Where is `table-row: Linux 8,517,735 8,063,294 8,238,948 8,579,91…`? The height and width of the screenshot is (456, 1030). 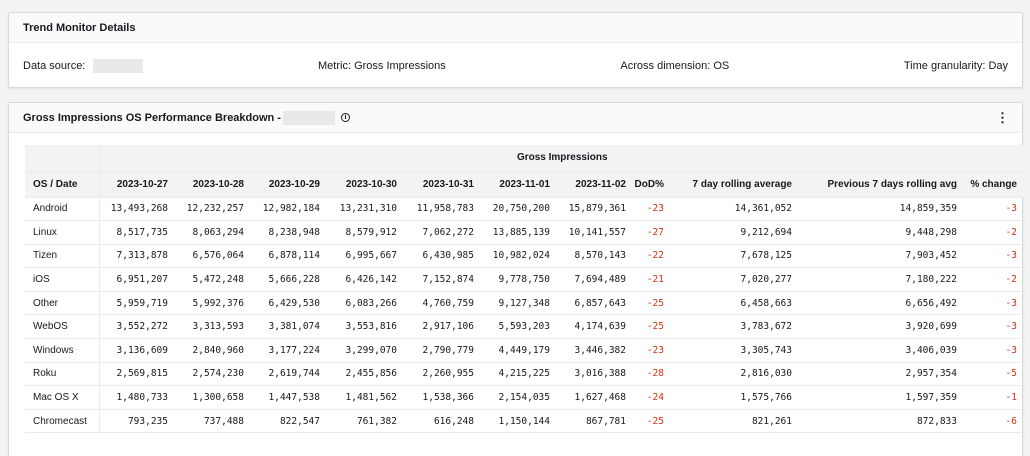
table-row: Linux 8,517,735 8,063,294 8,238,948 8,579,91… is located at coordinates (525, 232).